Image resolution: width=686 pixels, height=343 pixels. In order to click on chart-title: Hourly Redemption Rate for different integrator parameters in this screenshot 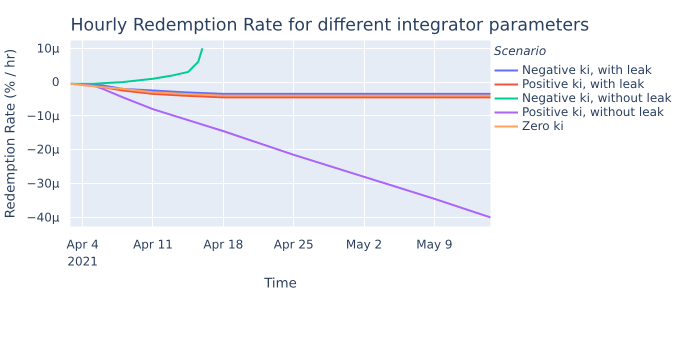, I will do `click(330, 26)`.